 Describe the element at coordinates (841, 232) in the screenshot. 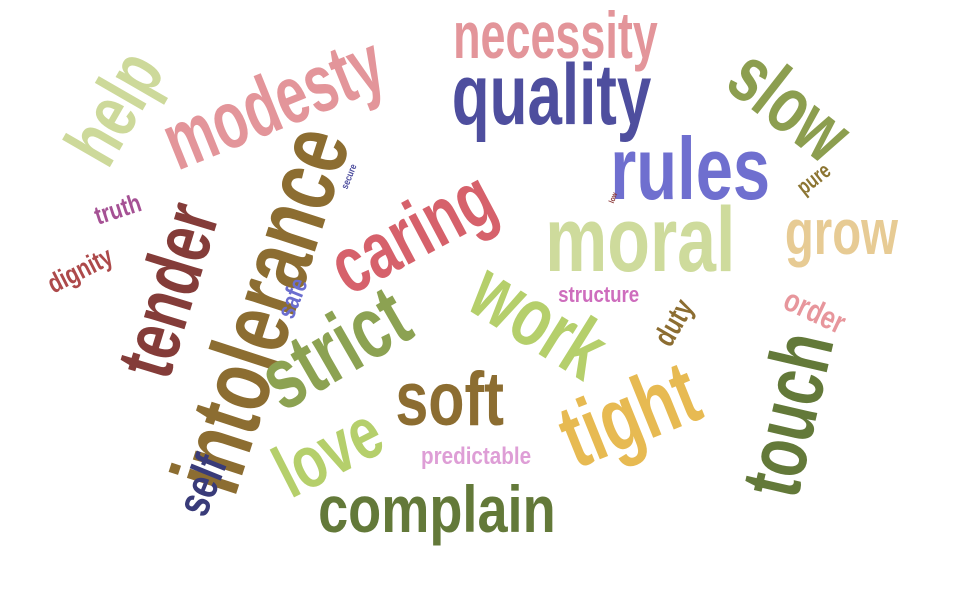

I see `word-grow: grow` at that location.